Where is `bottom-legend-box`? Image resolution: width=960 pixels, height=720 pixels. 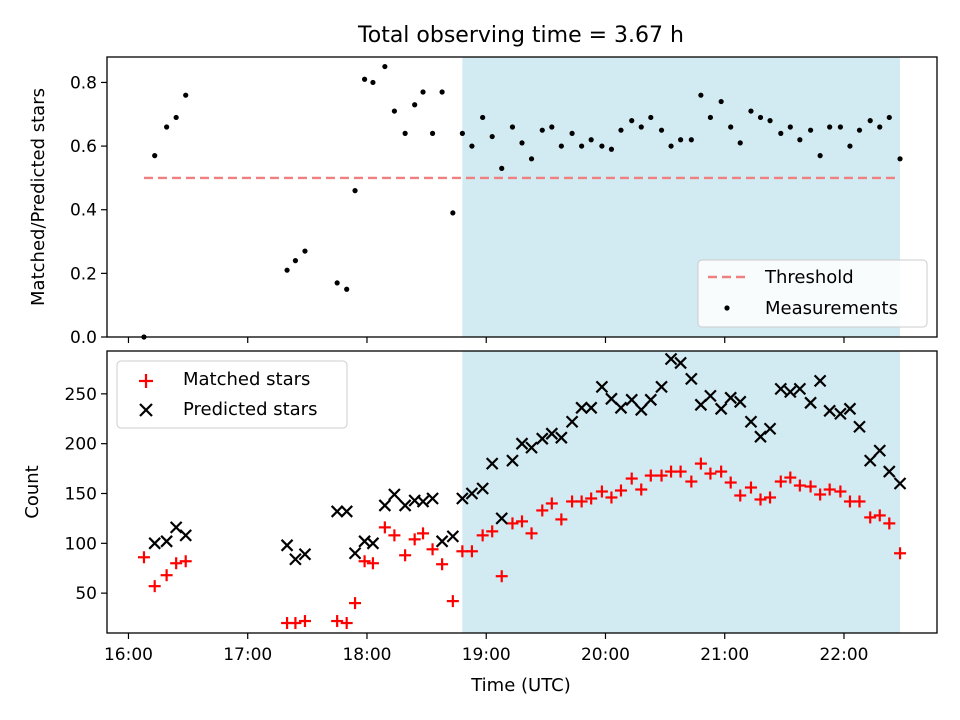
bottom-legend-box is located at coordinates (232, 394).